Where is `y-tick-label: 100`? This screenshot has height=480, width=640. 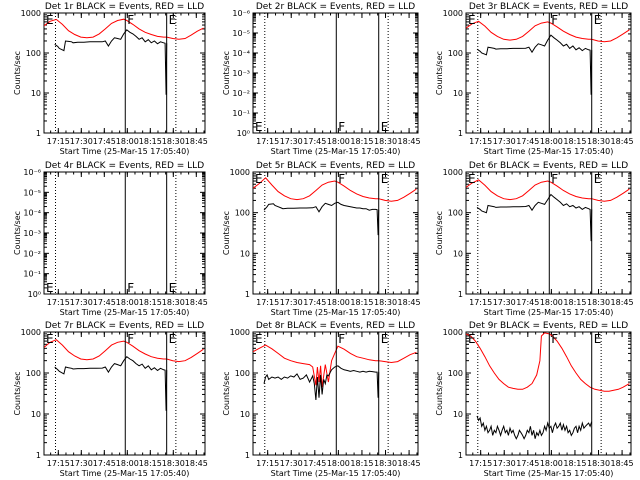 y-tick-label: 100 is located at coordinates (455, 373).